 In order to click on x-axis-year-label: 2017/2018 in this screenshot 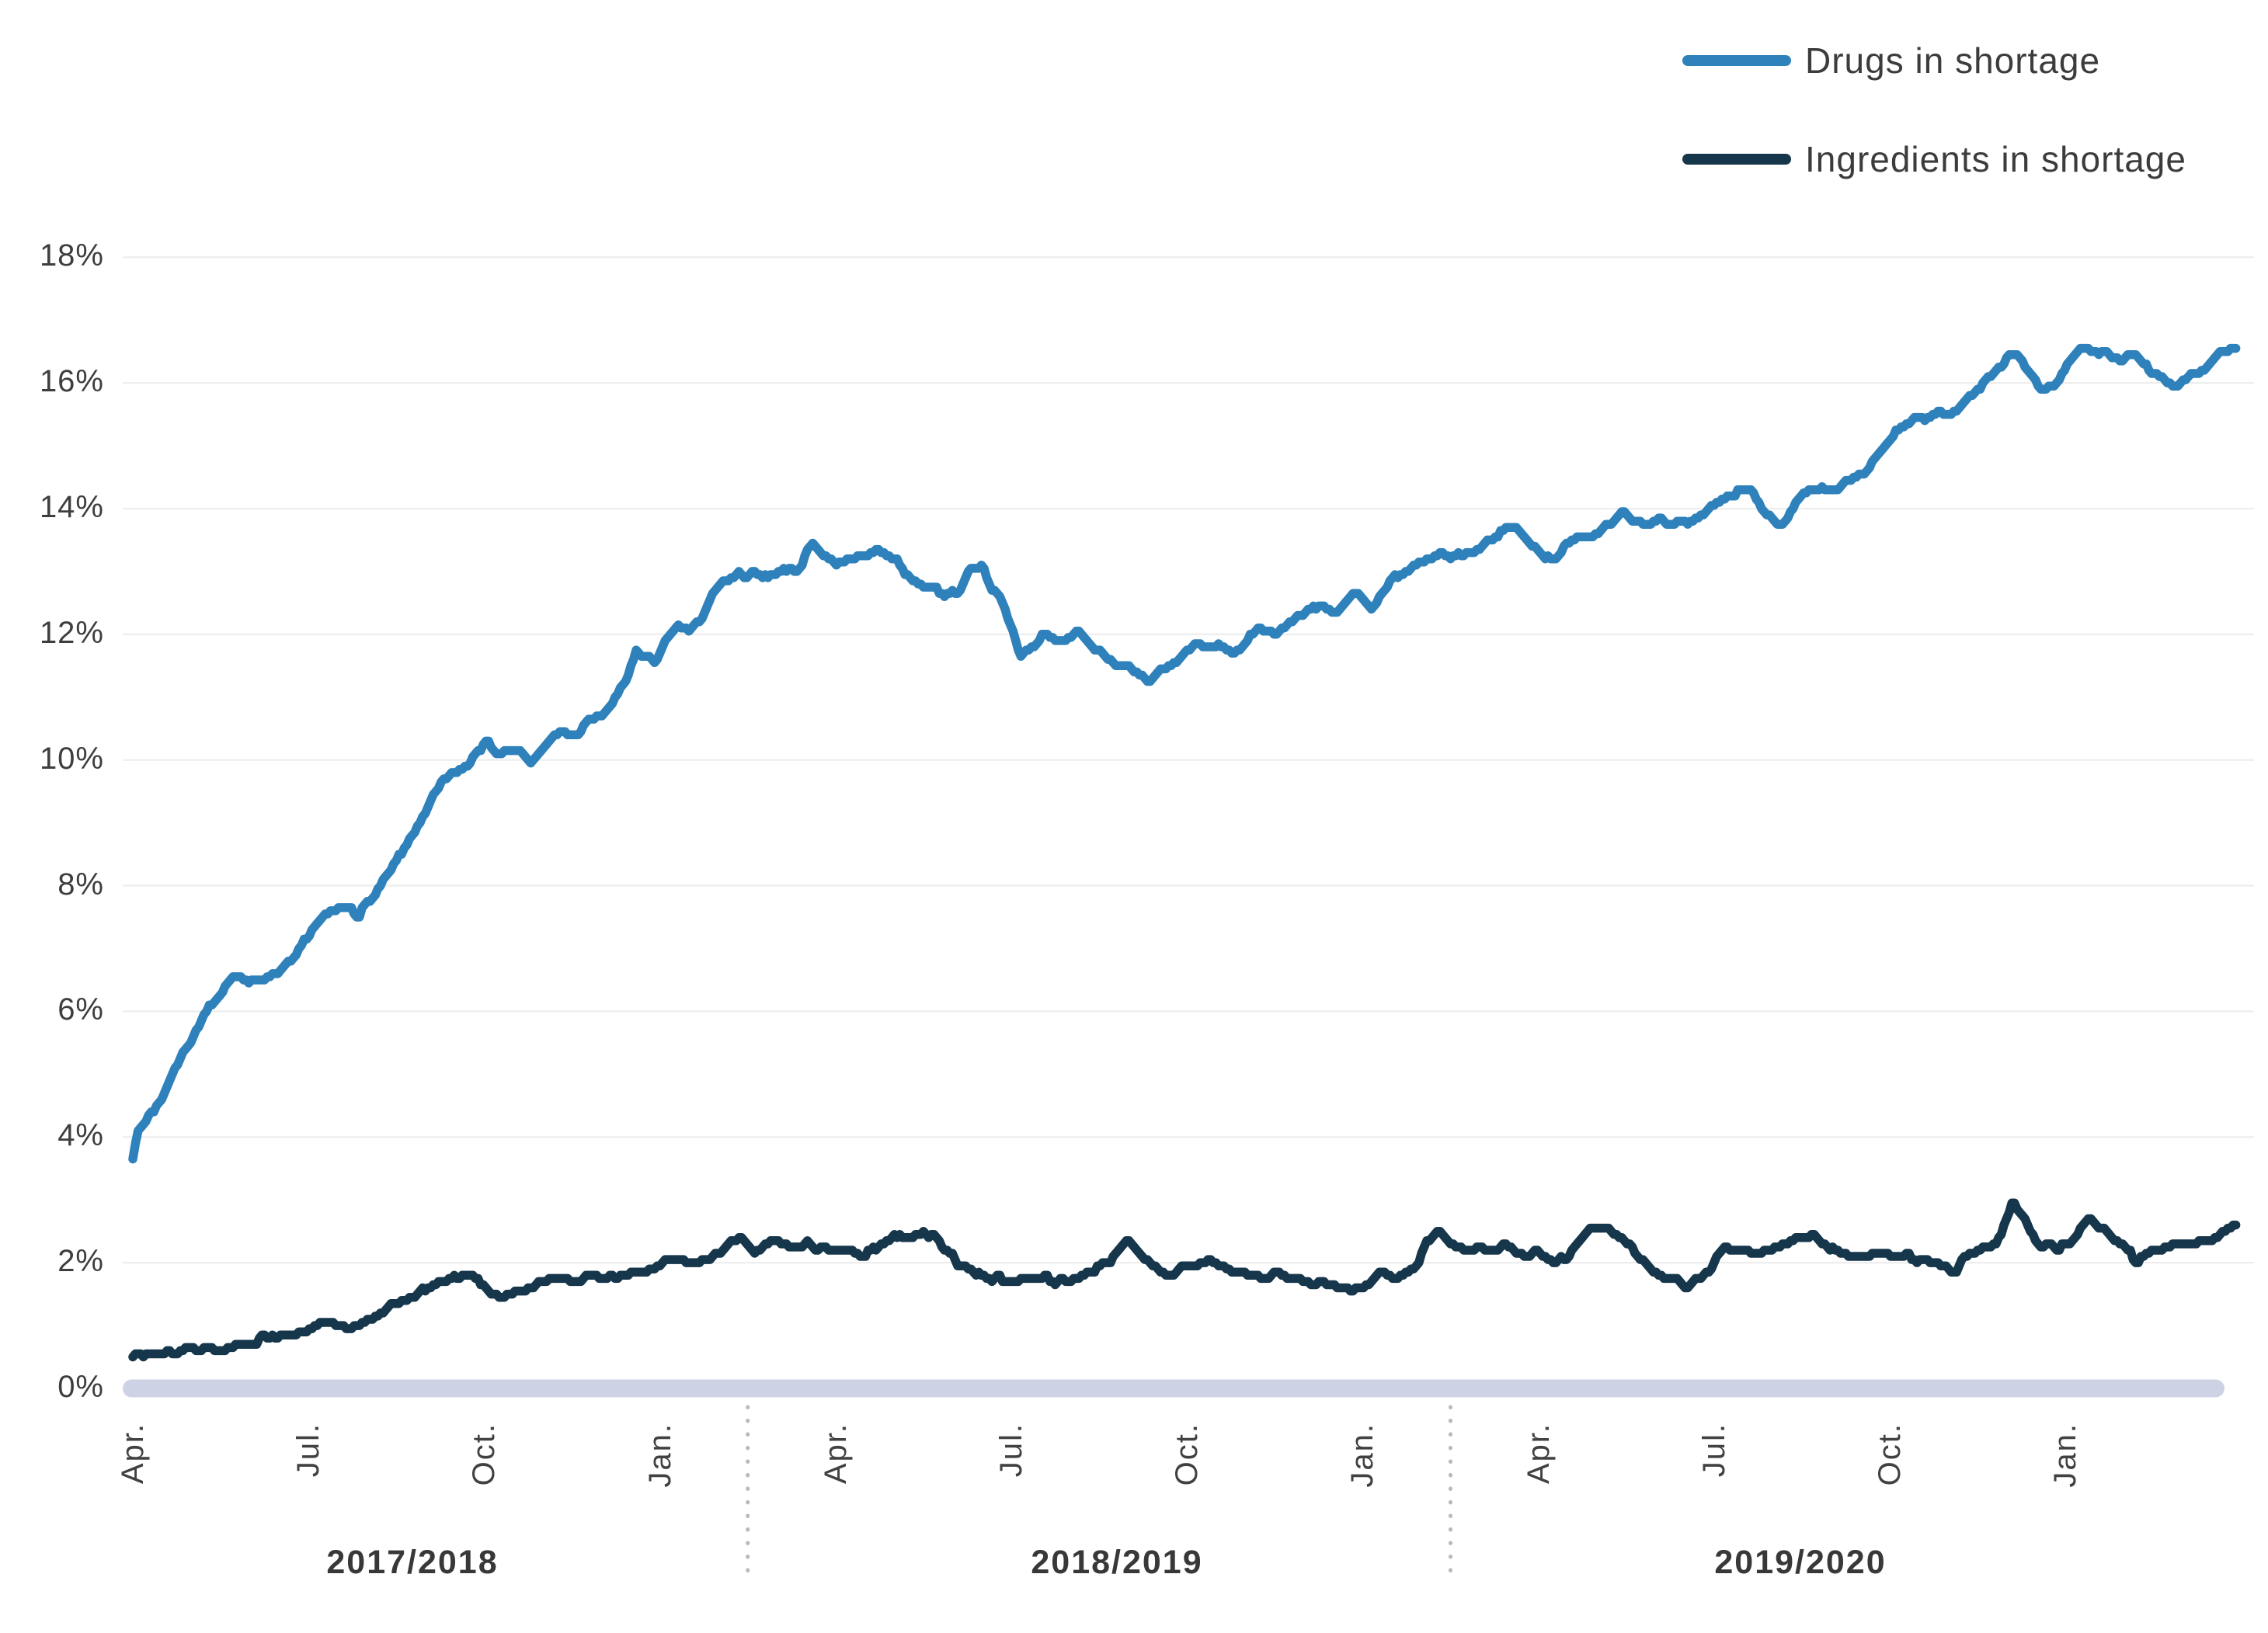, I will do `click(412, 1562)`.